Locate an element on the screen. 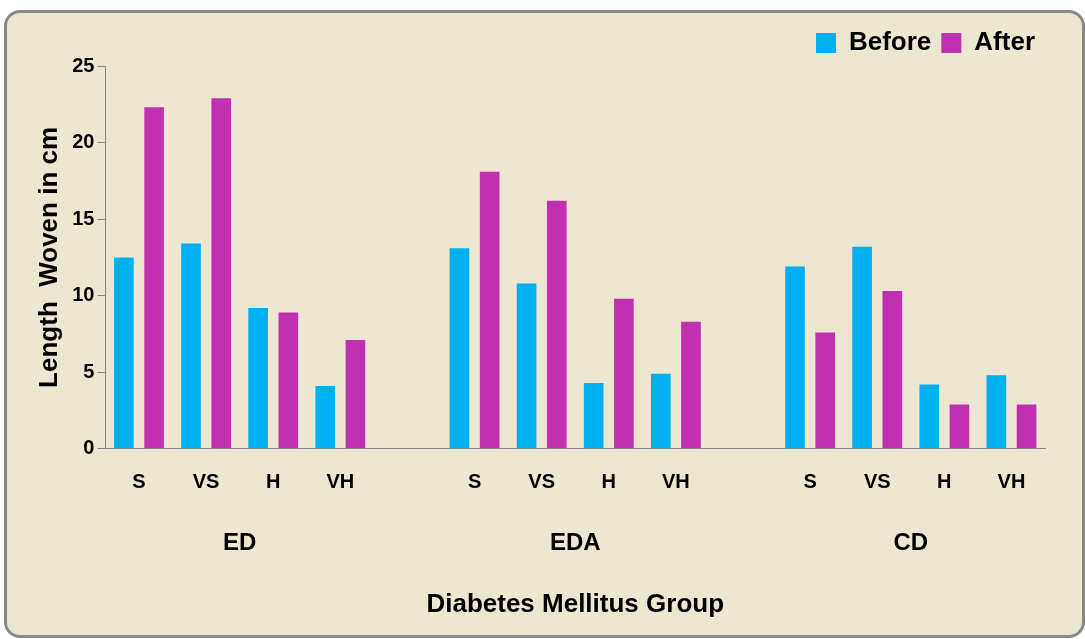  y-tick-label: 15 is located at coordinates (83, 217).